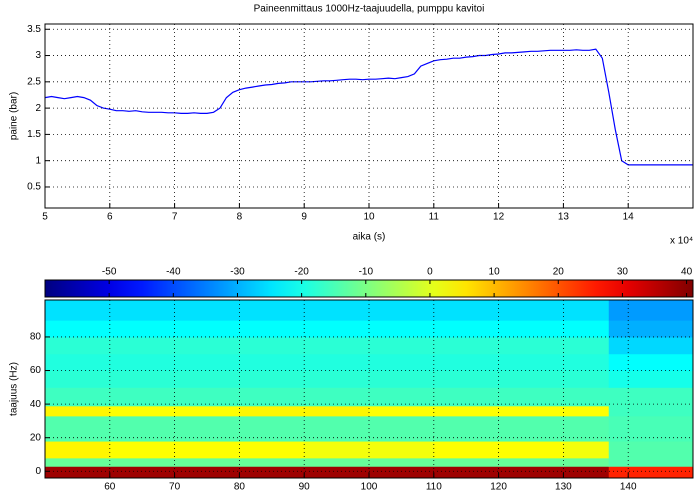  Describe the element at coordinates (110, 487) in the screenshot. I see `x-tick-label: 60` at that location.